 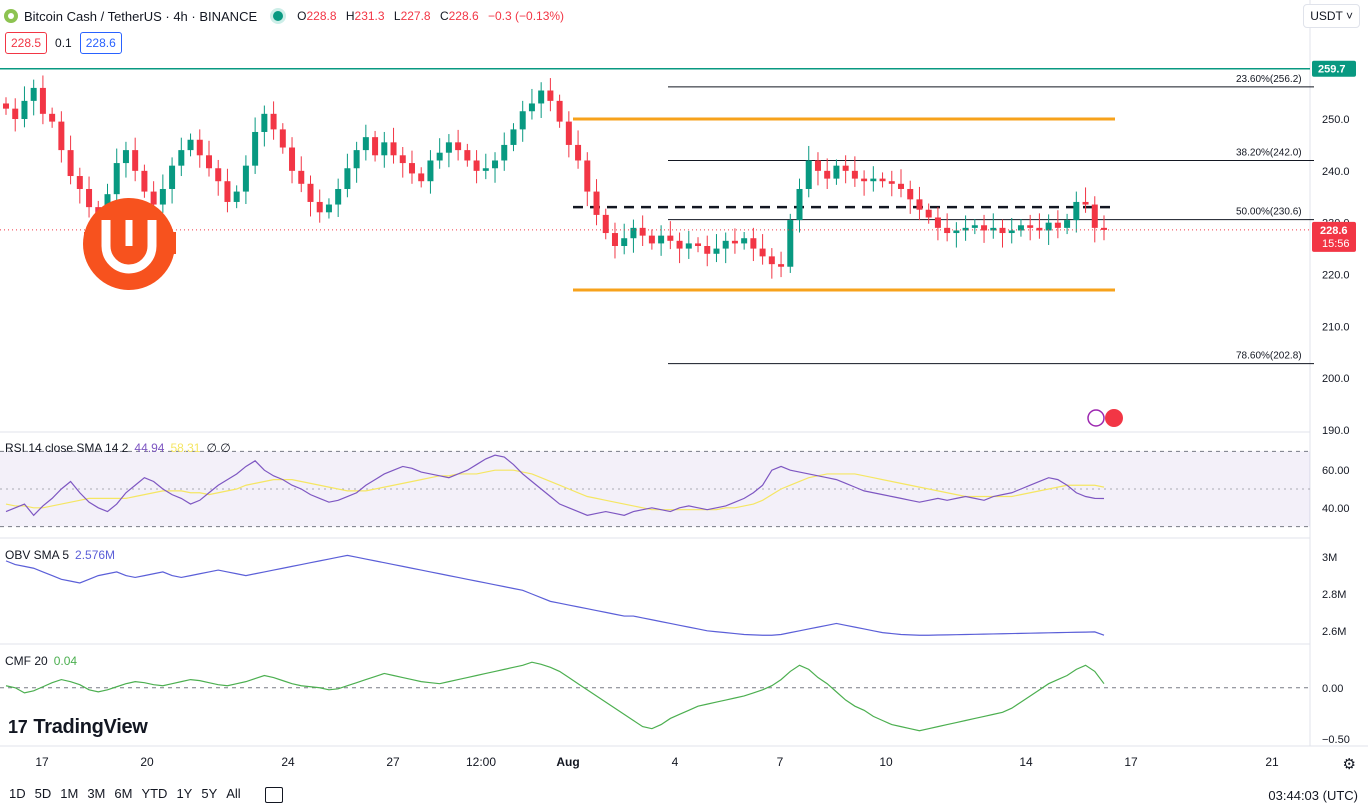 What do you see at coordinates (154, 793) in the screenshot?
I see `tf-ytd: YTD` at bounding box center [154, 793].